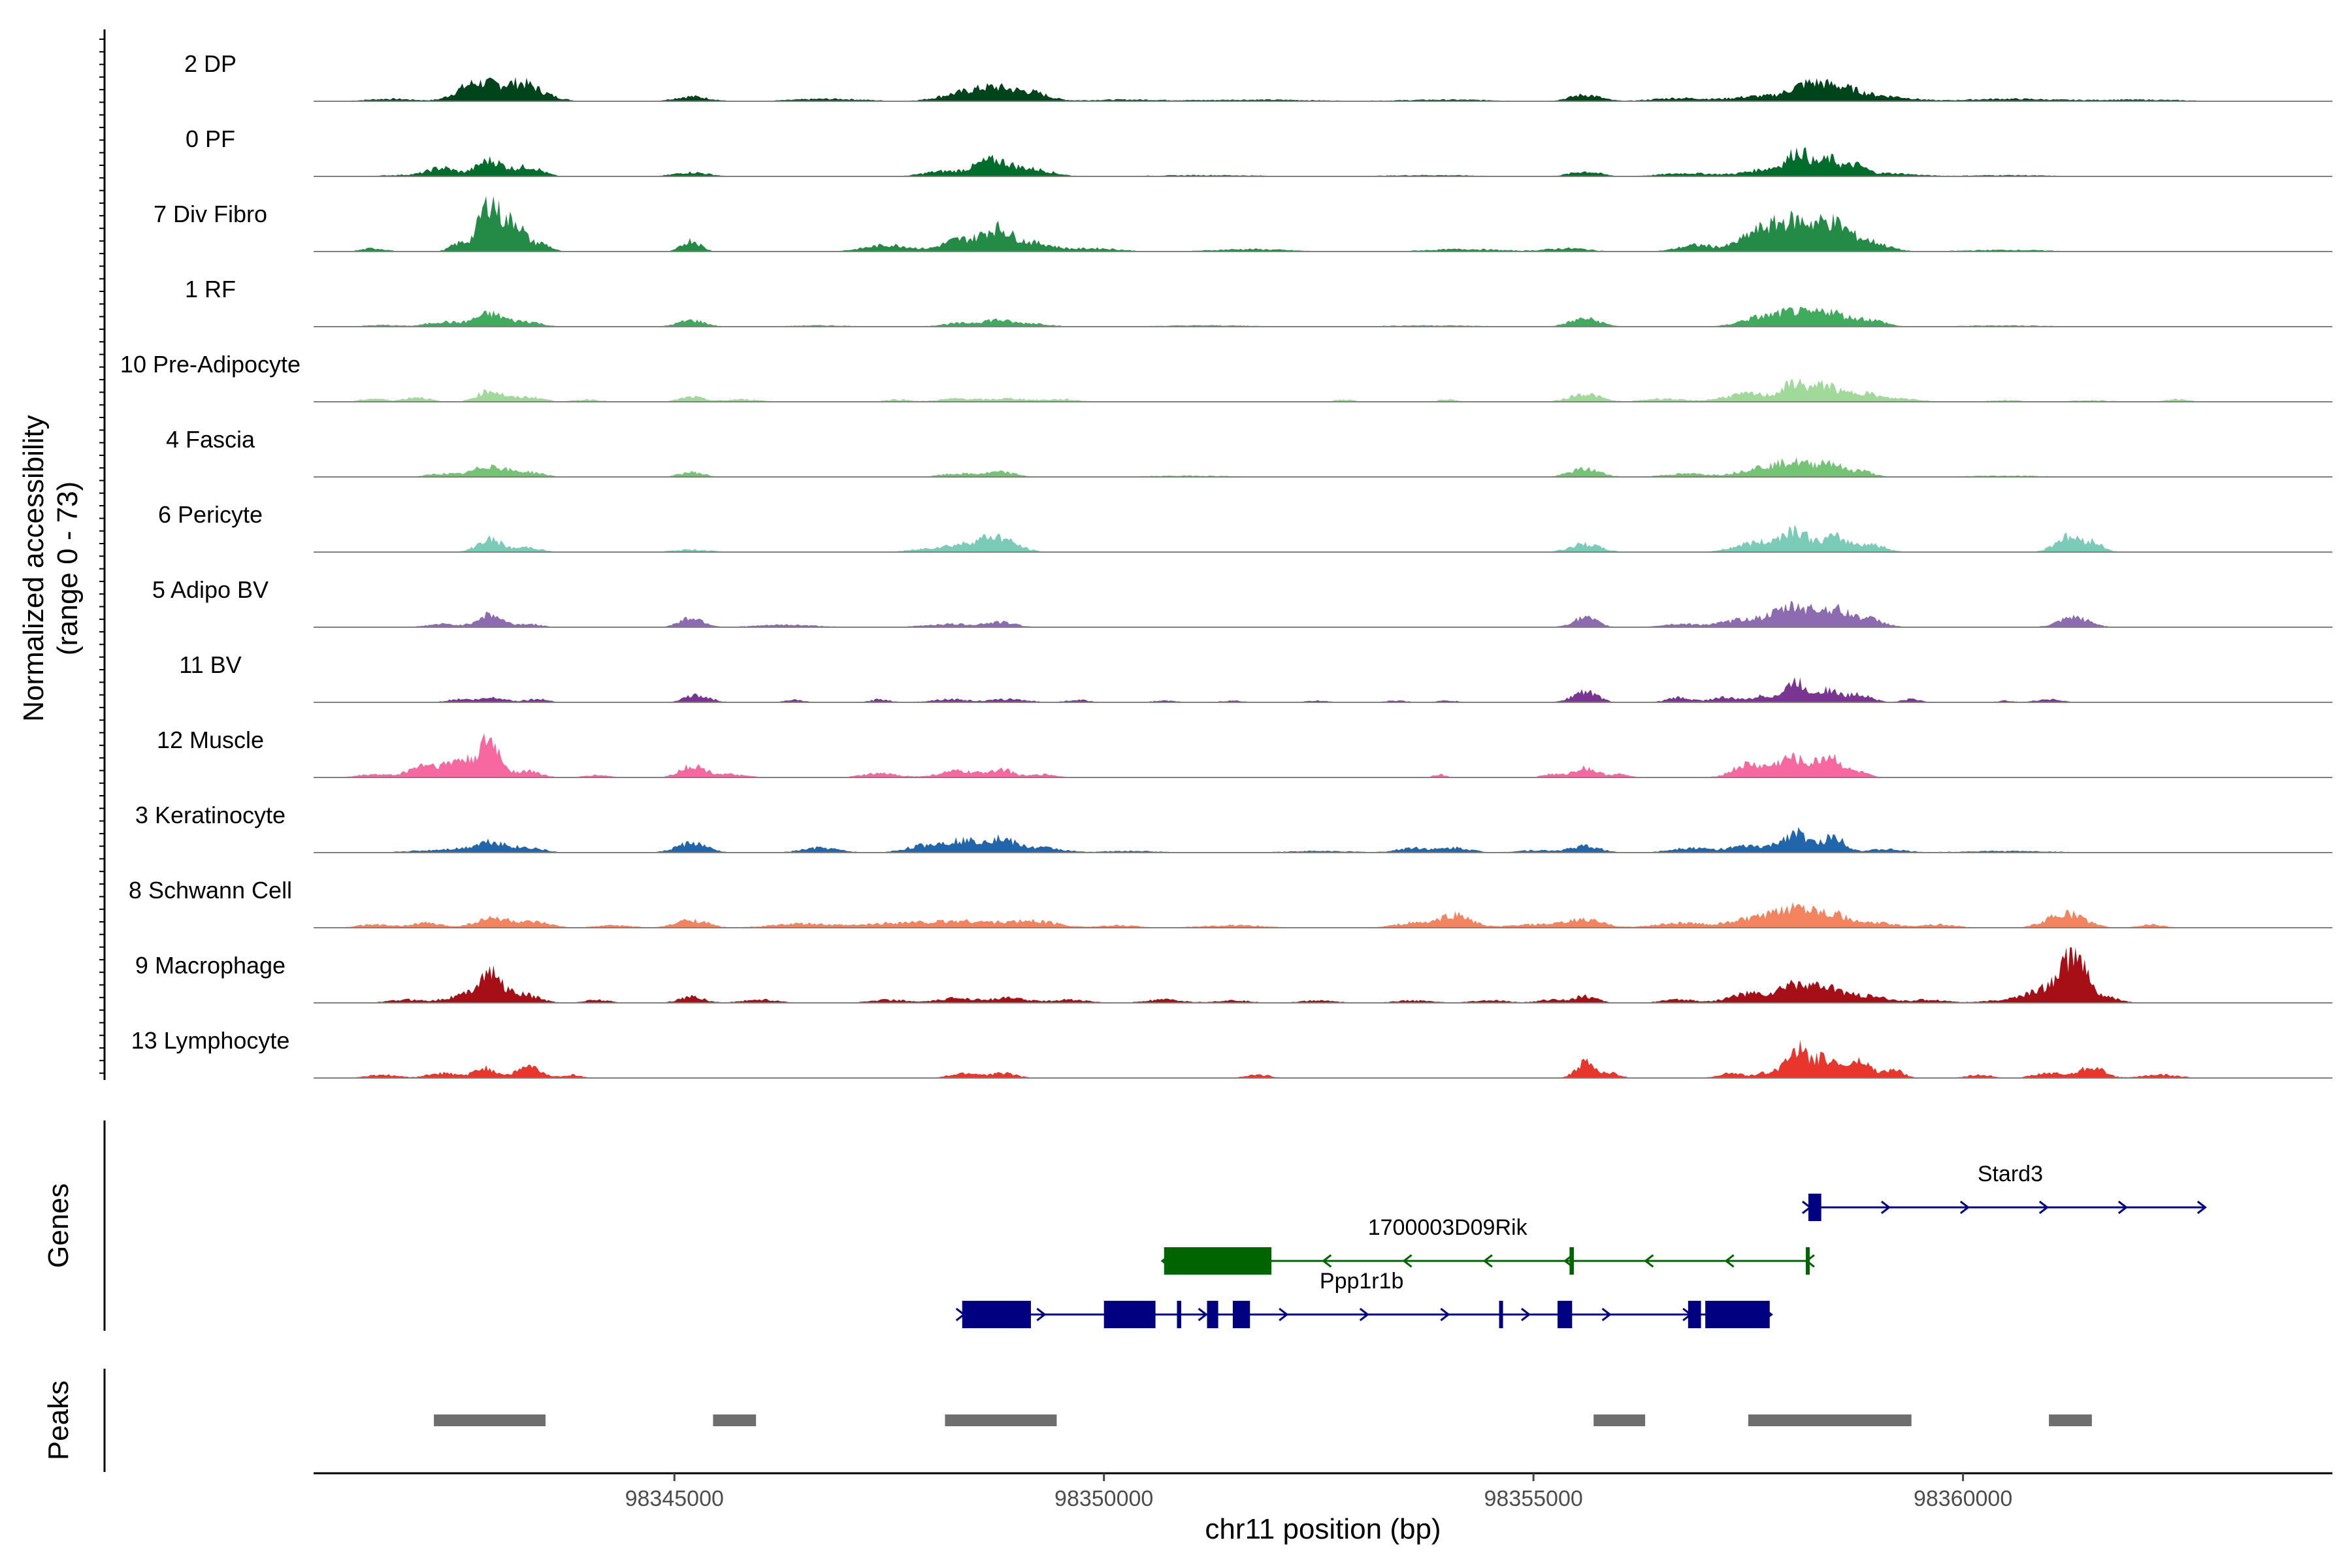 Image resolution: width=2352 pixels, height=1568 pixels. Describe the element at coordinates (210, 815) in the screenshot. I see `track-label: 3 Keratinocyte` at that location.